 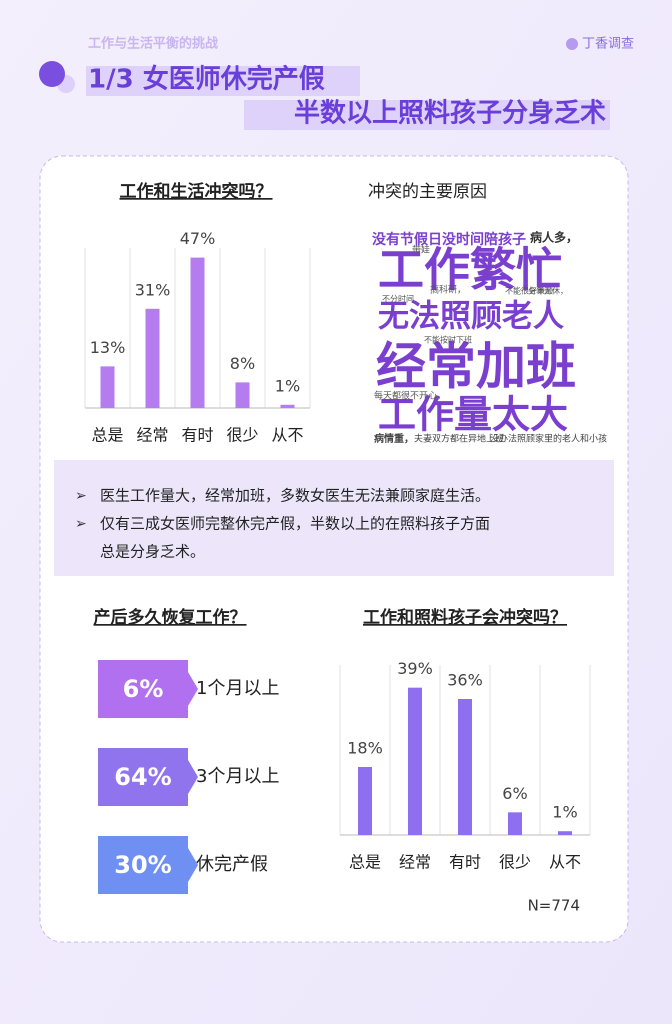 I want to click on brand: 丁香调查, so click(x=608, y=44).